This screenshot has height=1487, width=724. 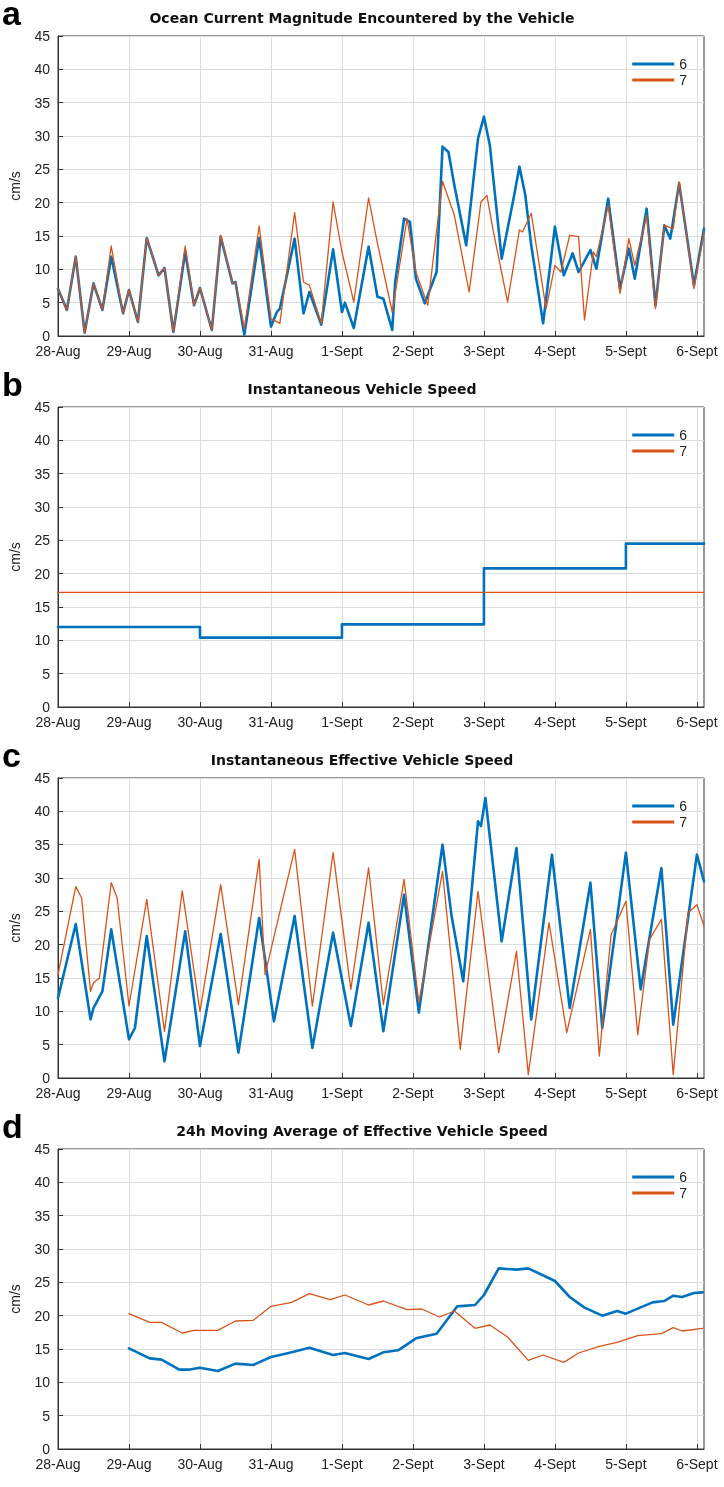 I want to click on chart-title: Instantaneous Effective Vehicle Speed, so click(x=362, y=760).